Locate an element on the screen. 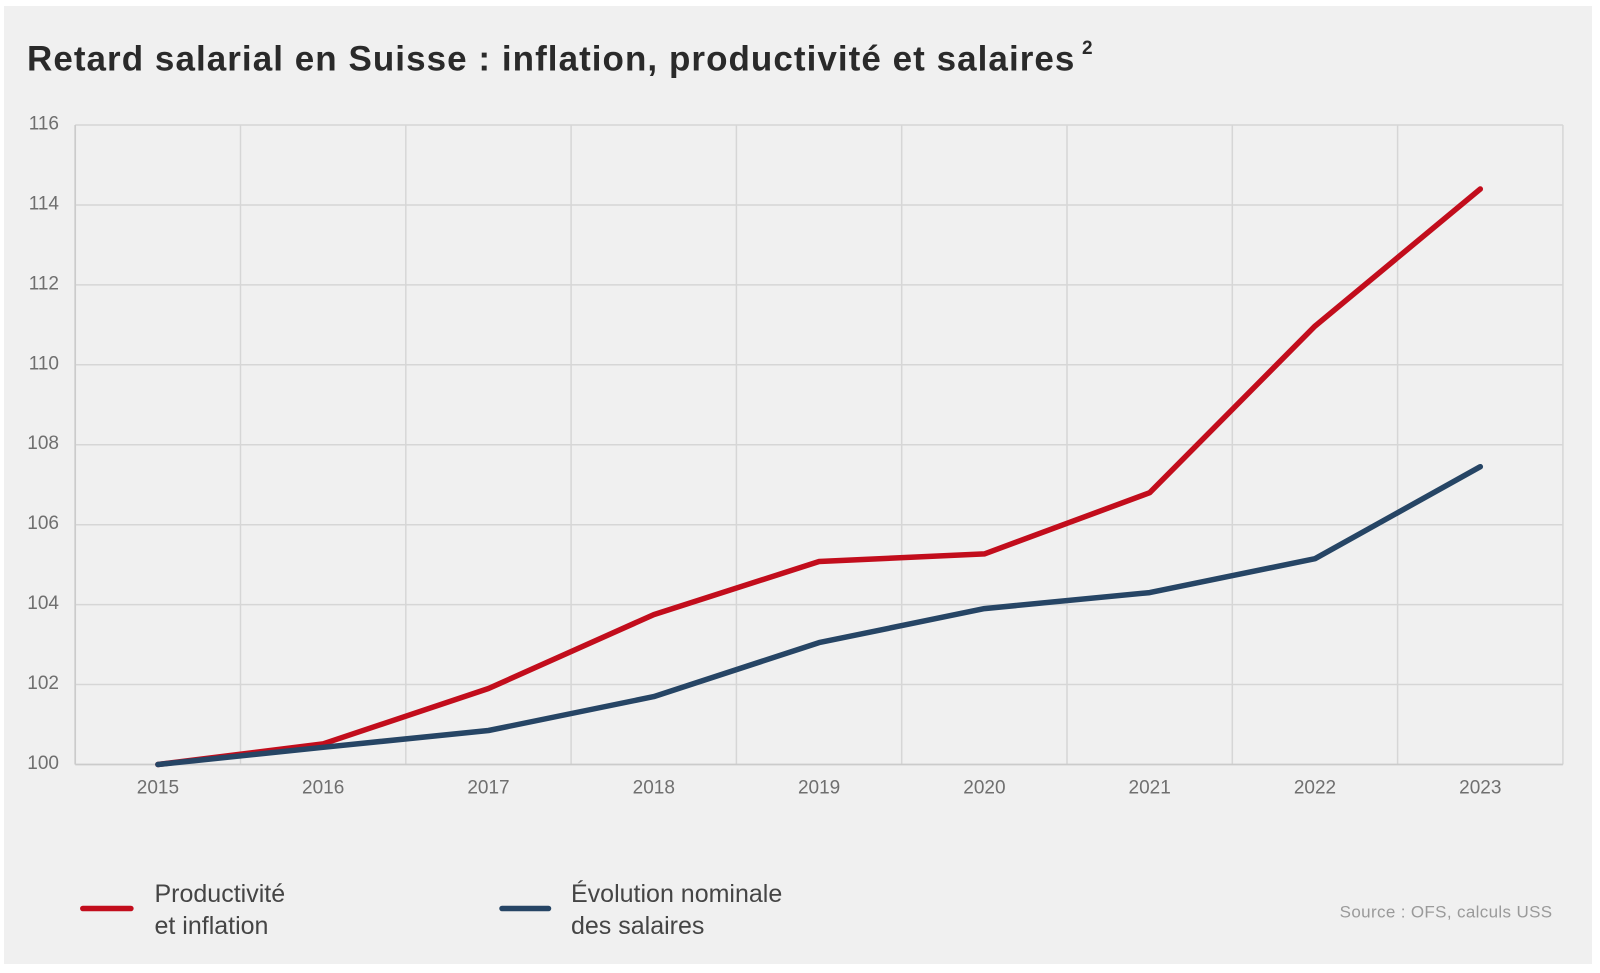 The width and height of the screenshot is (1600, 973). svg-text: 110 is located at coordinates (44, 363).